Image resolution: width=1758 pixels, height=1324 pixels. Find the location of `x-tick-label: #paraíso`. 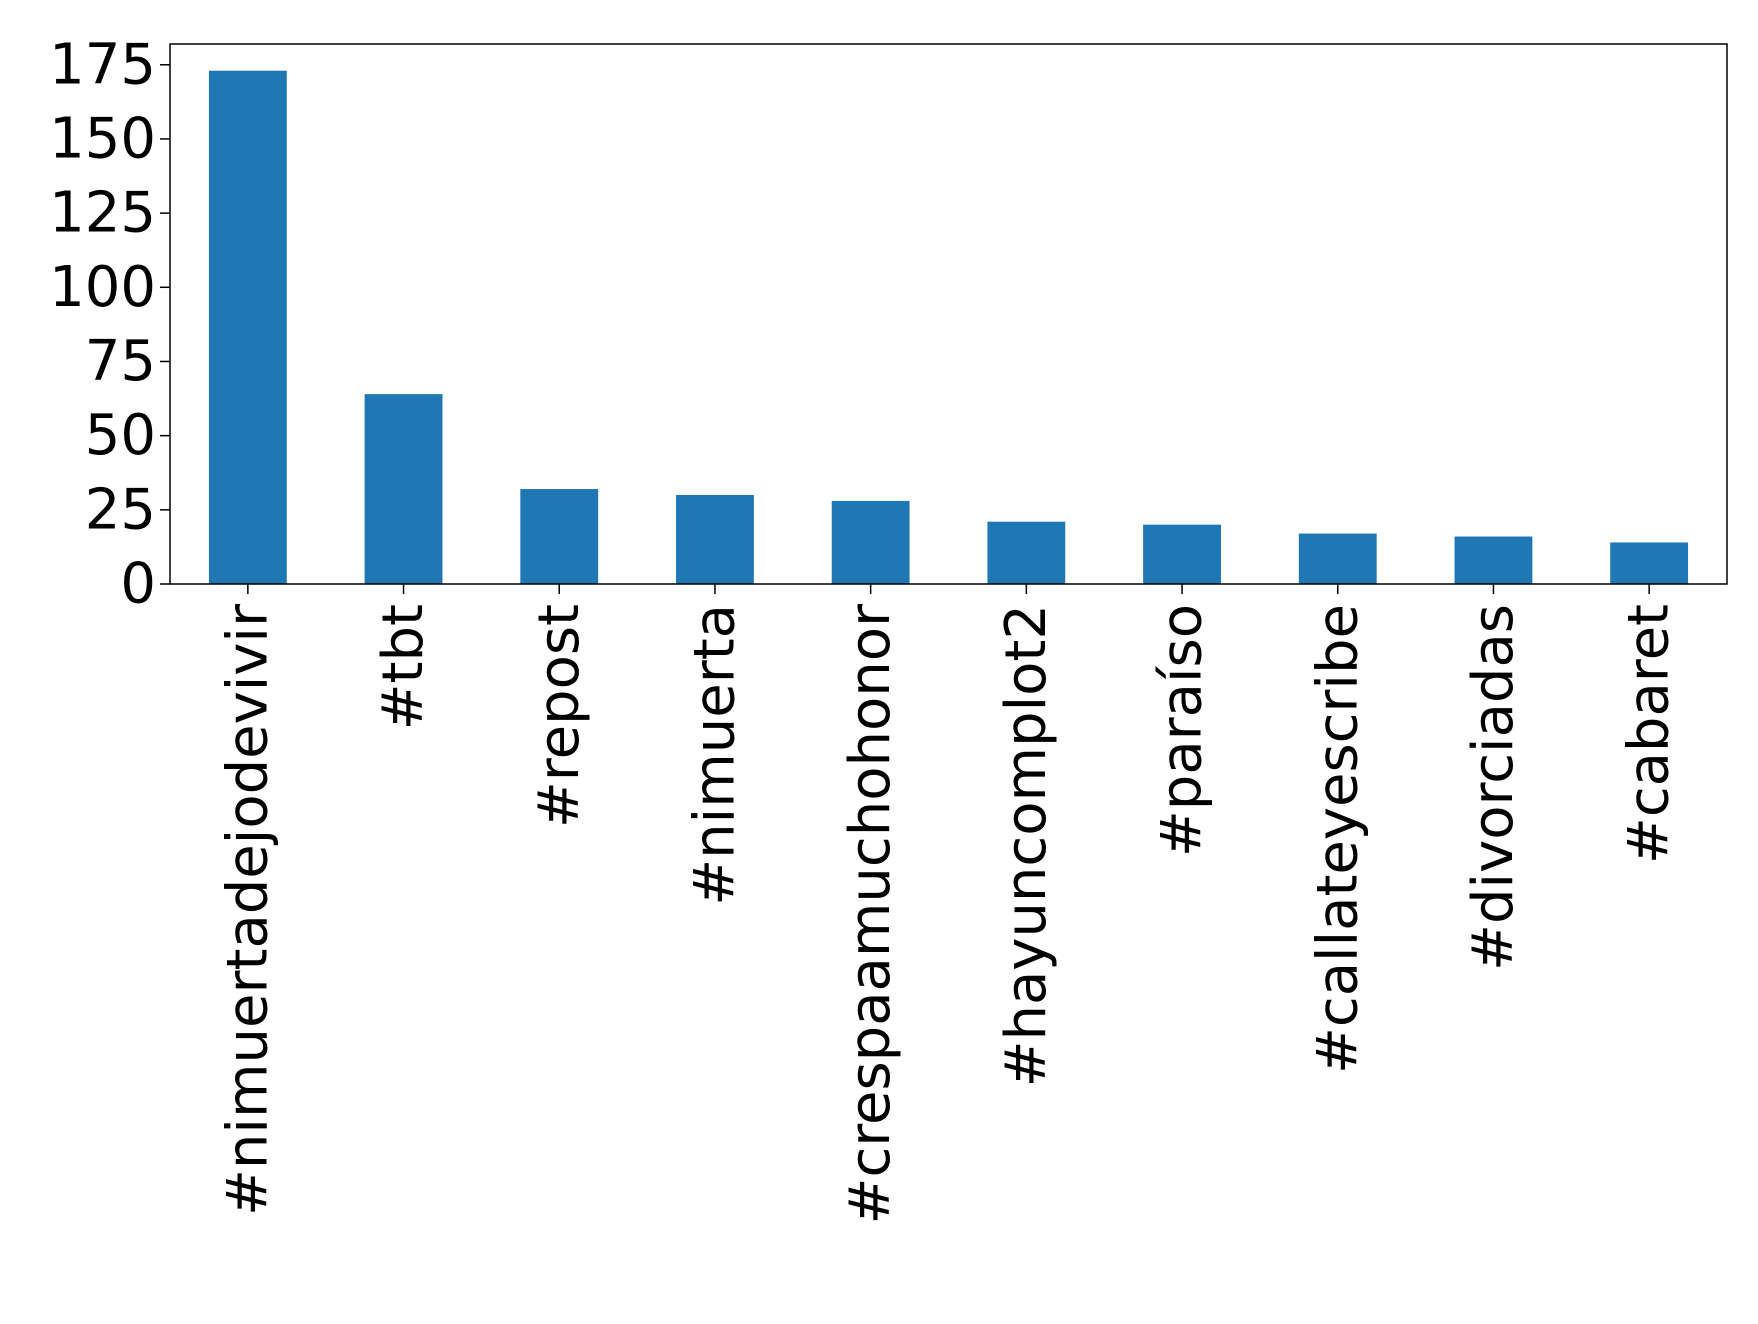

x-tick-label: #paraíso is located at coordinates (1182, 730).